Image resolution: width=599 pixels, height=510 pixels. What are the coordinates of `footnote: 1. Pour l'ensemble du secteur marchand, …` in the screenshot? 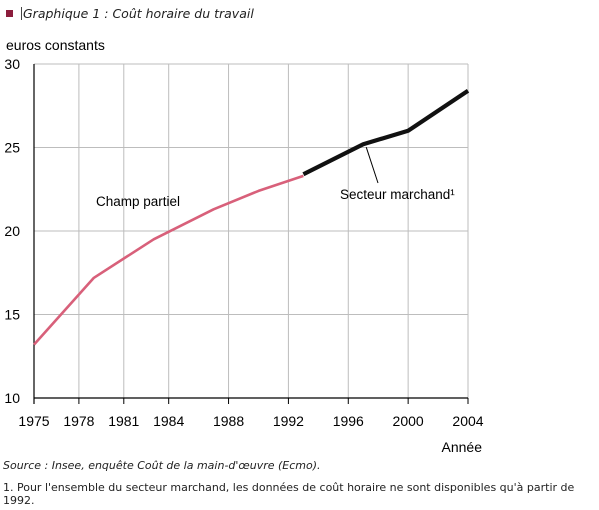 It's located at (289, 494).